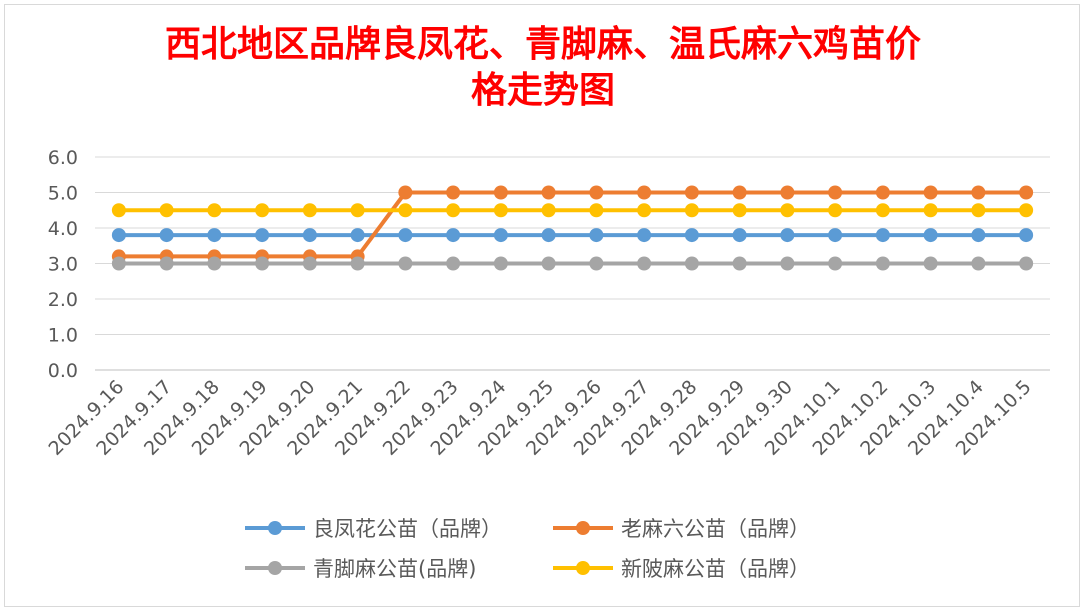 The image size is (1086, 613). What do you see at coordinates (542, 90) in the screenshot?
I see `chart-title-line-2: 格走势图` at bounding box center [542, 90].